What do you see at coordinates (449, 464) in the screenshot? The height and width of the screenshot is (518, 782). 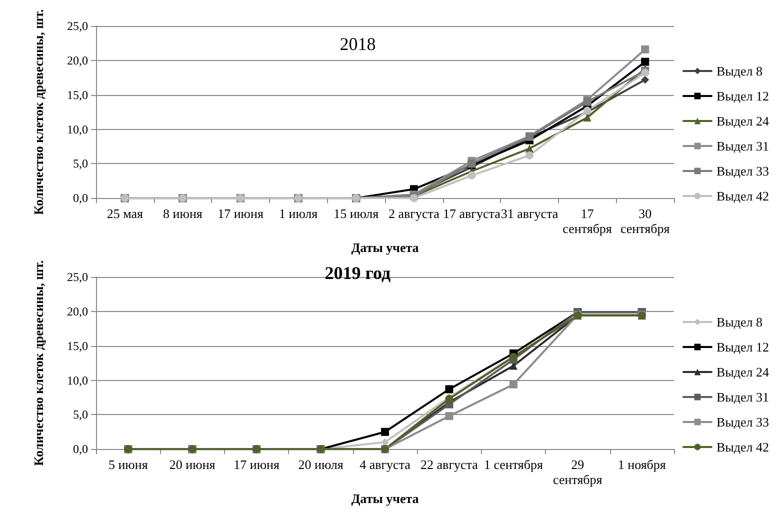 I see `x-tick-label: 22 августа` at bounding box center [449, 464].